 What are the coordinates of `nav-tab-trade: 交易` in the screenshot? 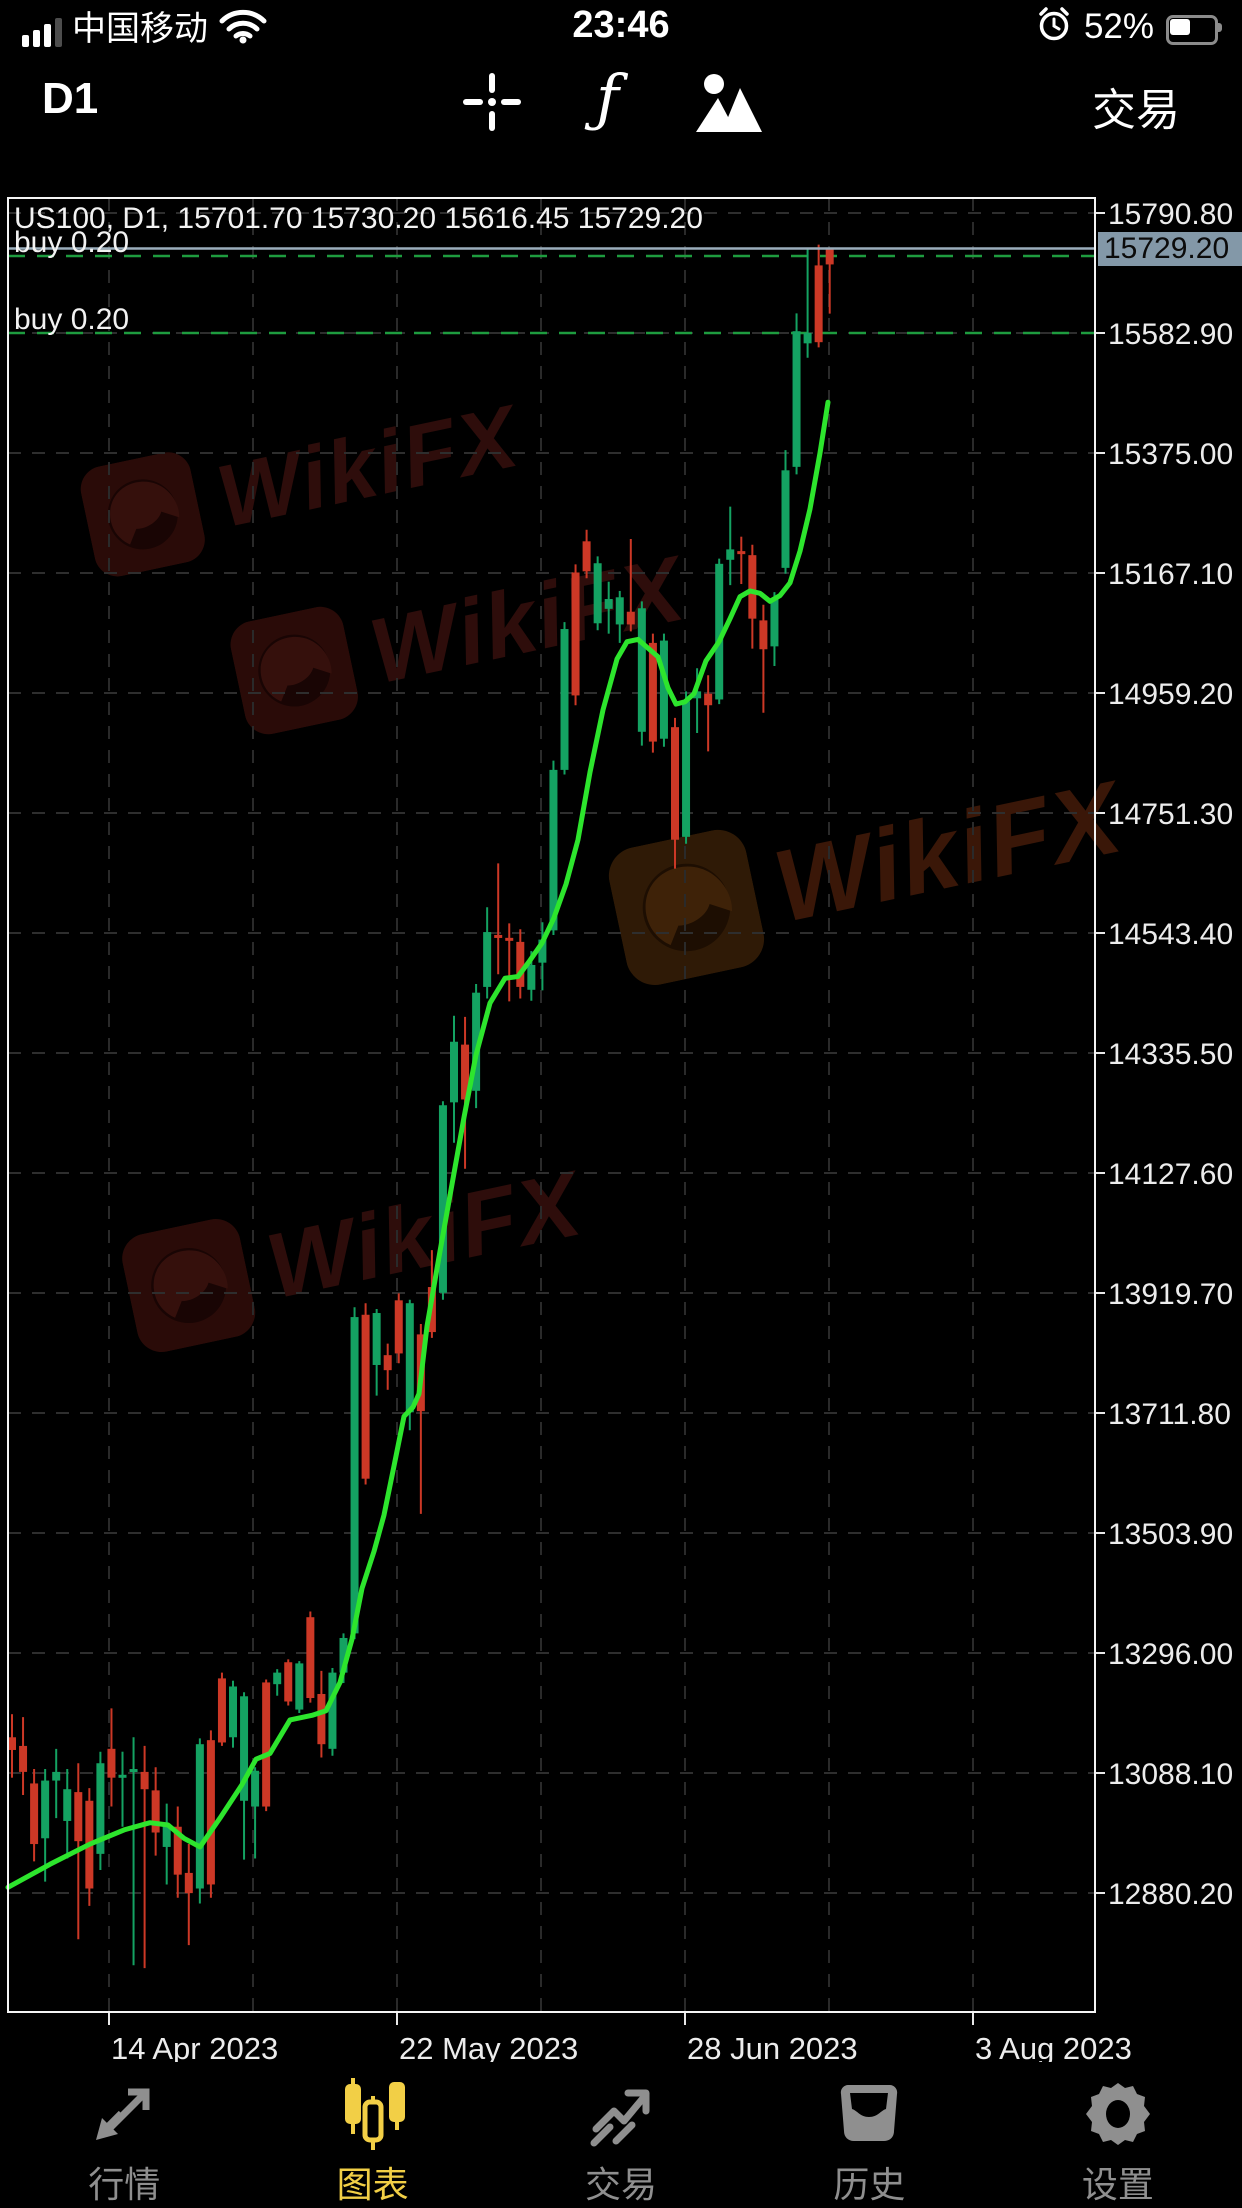 It's located at (621, 2135).